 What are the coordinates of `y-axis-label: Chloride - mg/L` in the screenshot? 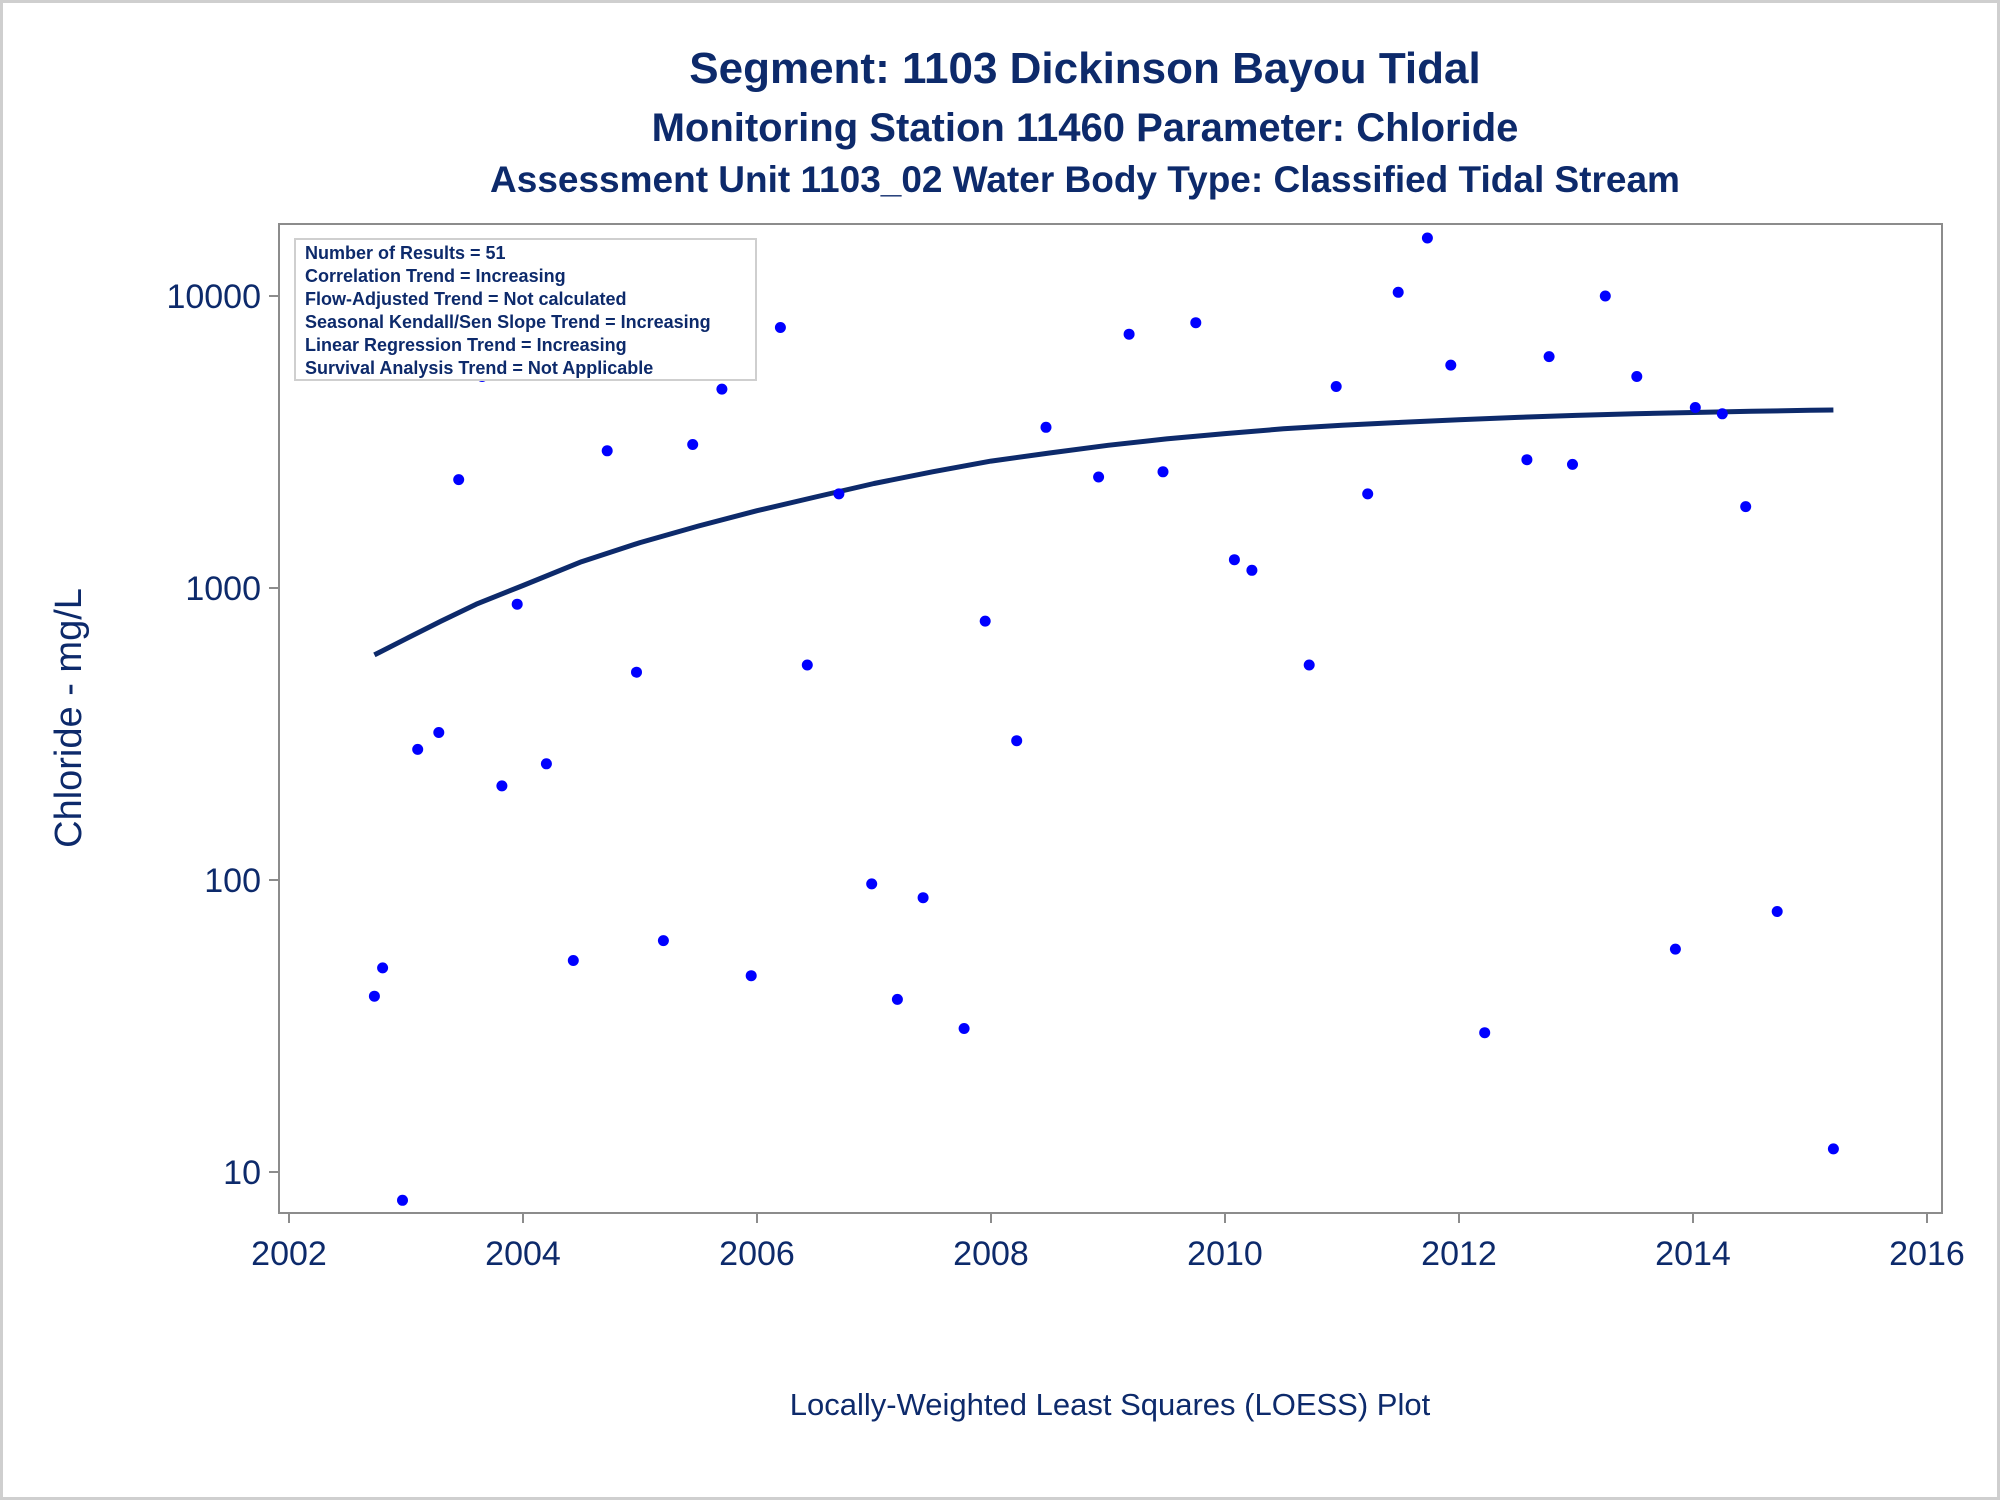 It's located at (69, 718).